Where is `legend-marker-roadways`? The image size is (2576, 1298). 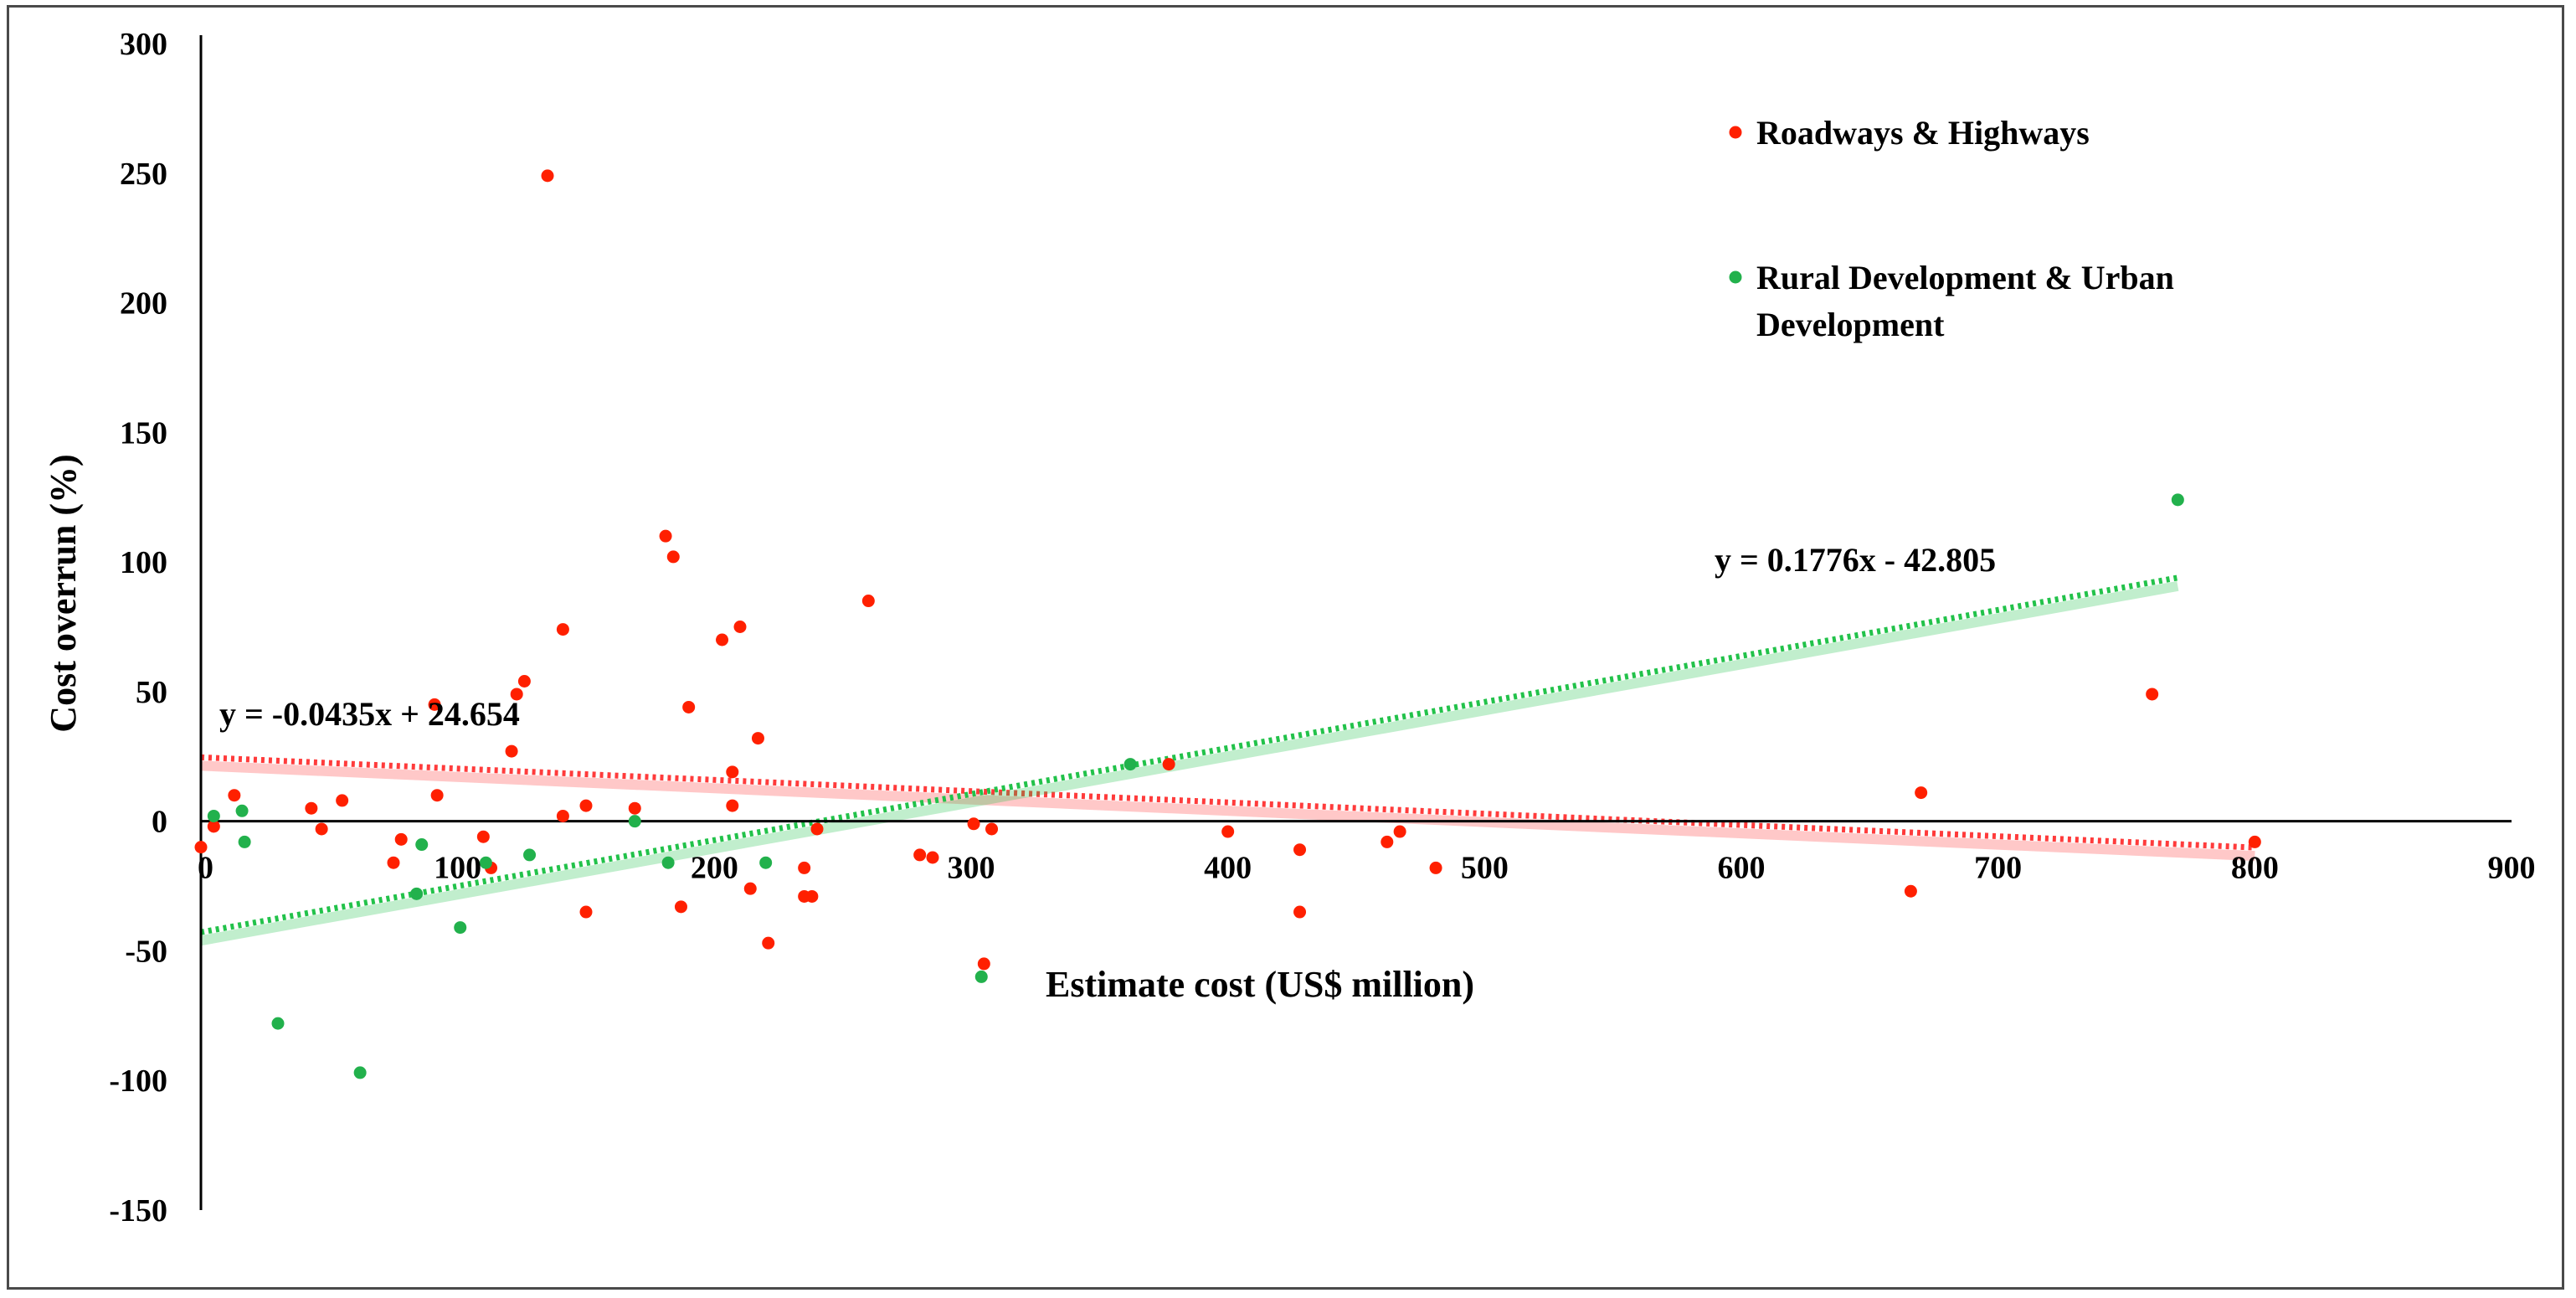
legend-marker-roadways is located at coordinates (1736, 132).